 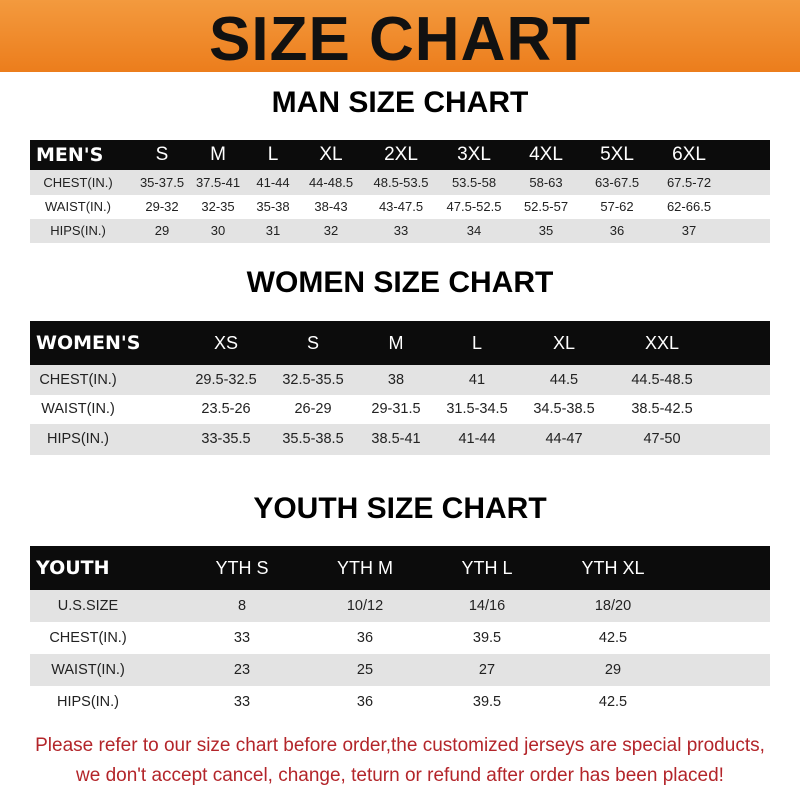 I want to click on size-column-header: 5XL, so click(x=617, y=154).